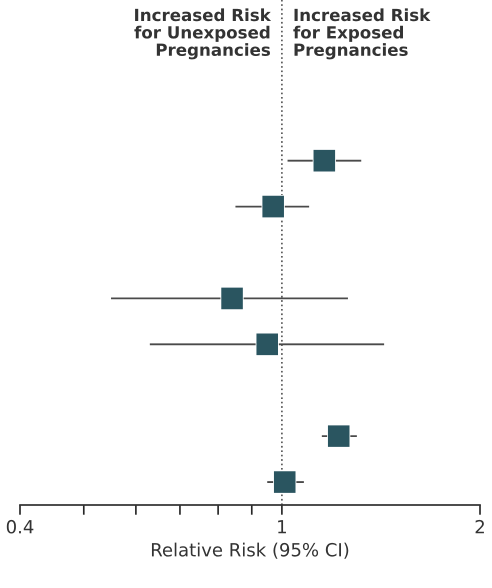  Describe the element at coordinates (282, 527) in the screenshot. I see `x-tick-label: 1` at that location.